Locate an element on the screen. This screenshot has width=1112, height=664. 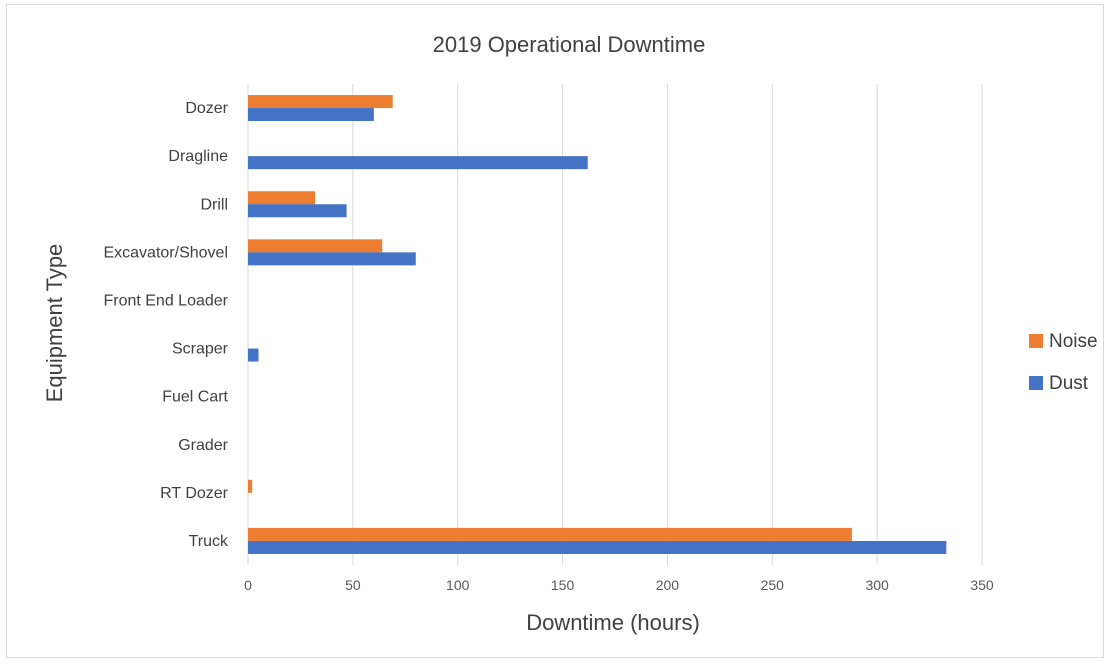
x-tick-label: 250 is located at coordinates (773, 585).